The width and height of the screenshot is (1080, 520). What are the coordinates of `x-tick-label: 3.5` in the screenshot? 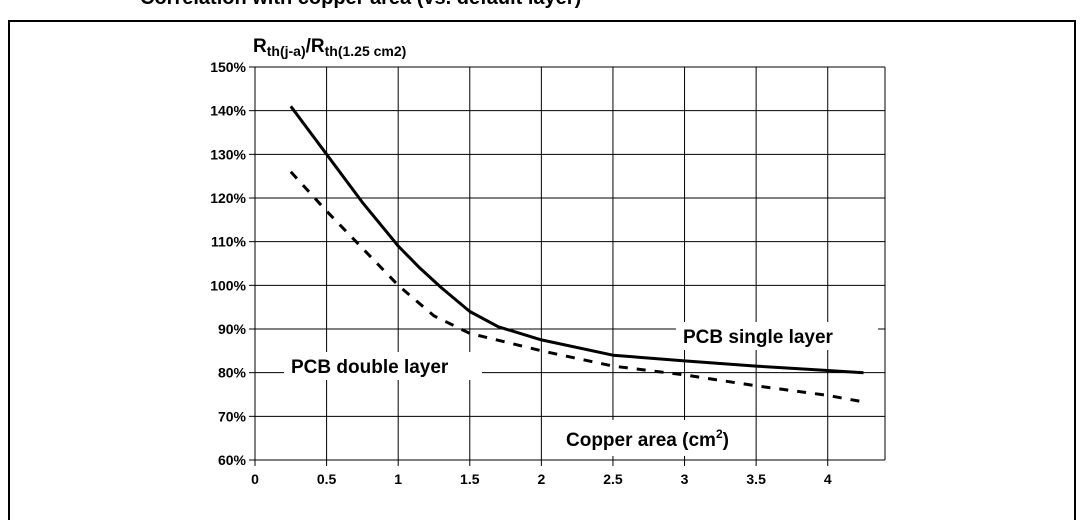 It's located at (756, 479).